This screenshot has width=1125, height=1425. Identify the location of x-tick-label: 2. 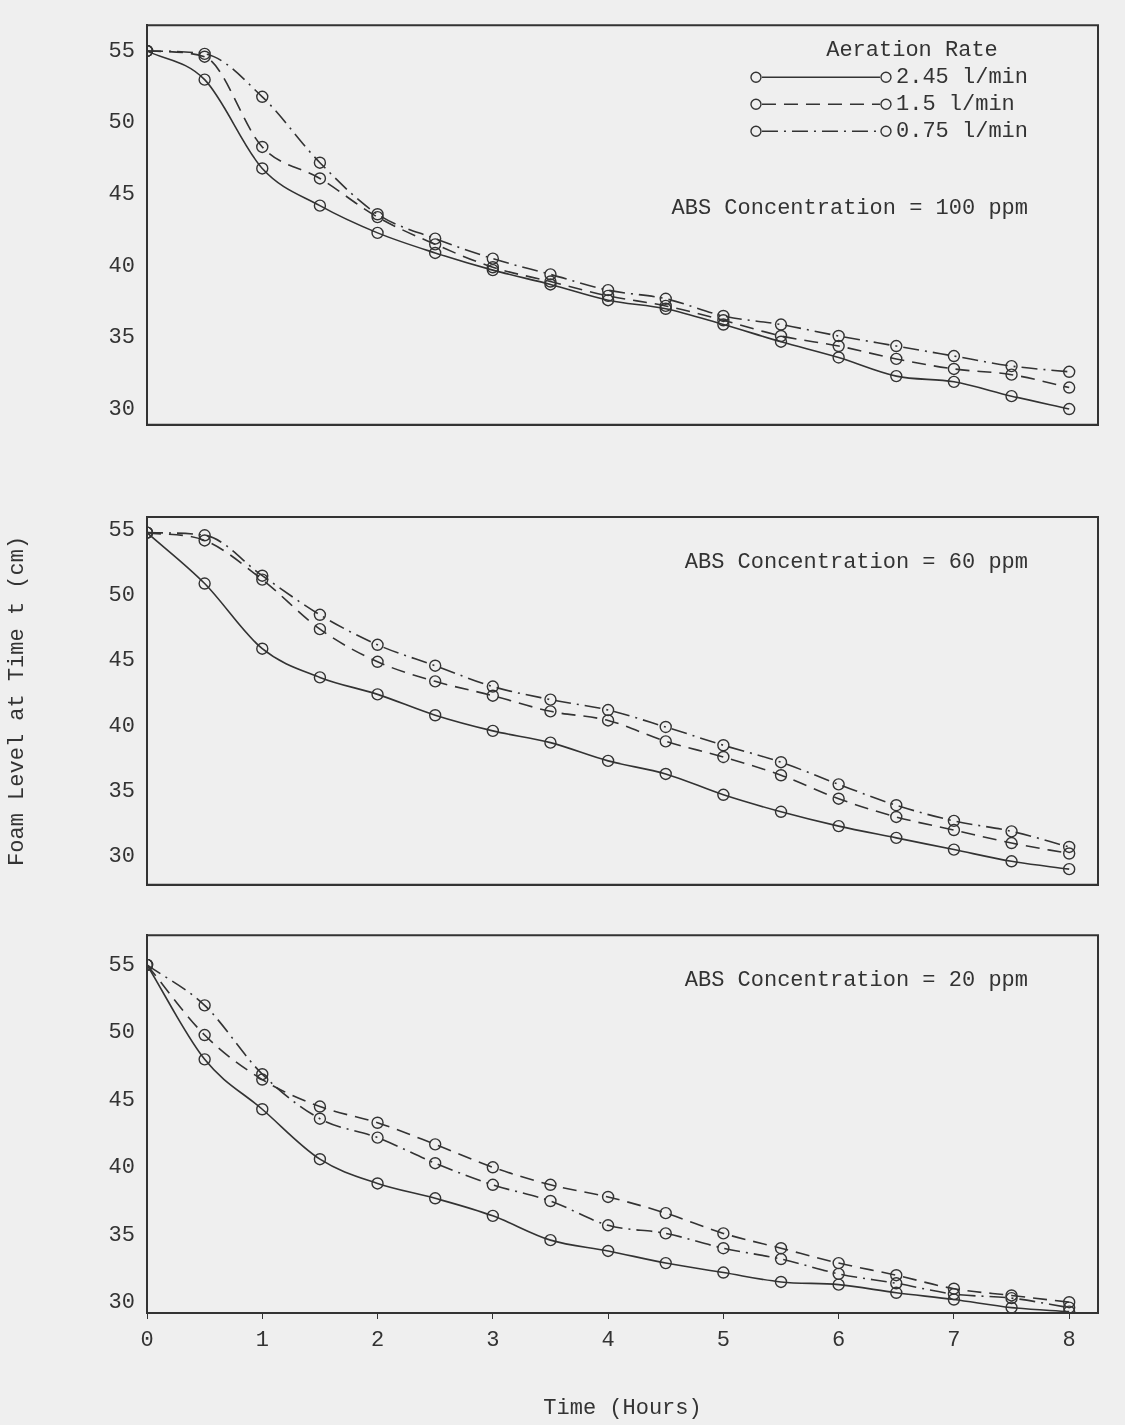
(377, 1341).